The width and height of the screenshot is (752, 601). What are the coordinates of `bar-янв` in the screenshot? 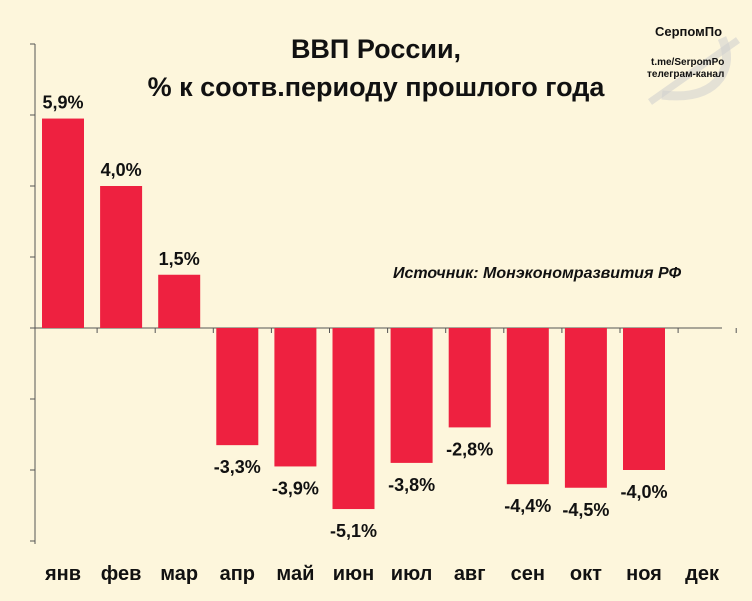 It's located at (63, 223).